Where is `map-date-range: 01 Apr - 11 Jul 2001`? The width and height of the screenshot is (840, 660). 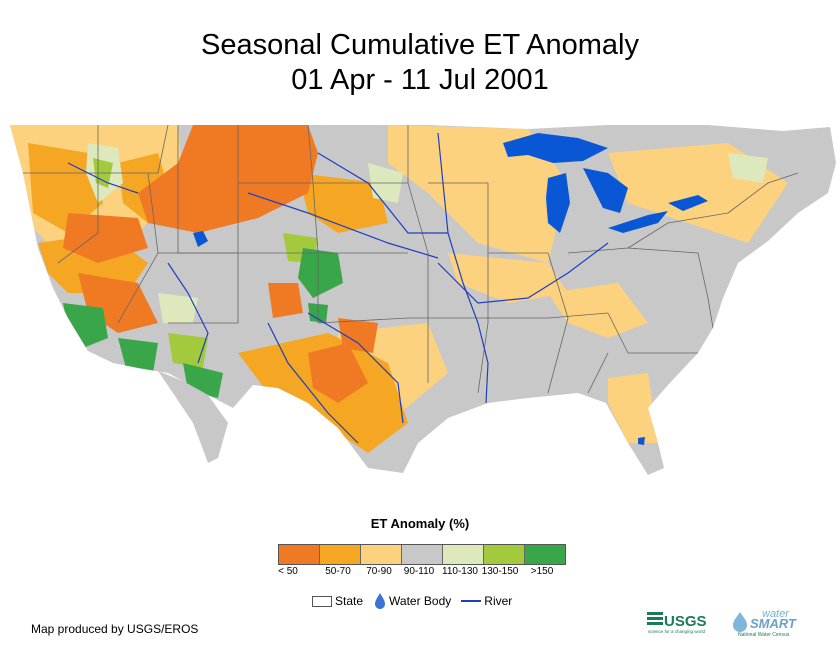
map-date-range: 01 Apr - 11 Jul 2001 is located at coordinates (420, 80).